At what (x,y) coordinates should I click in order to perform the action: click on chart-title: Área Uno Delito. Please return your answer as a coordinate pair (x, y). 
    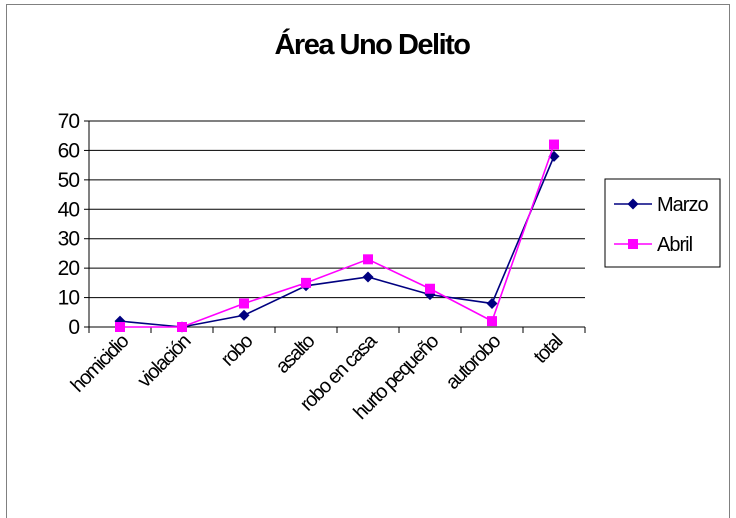
    Looking at the image, I should click on (372, 44).